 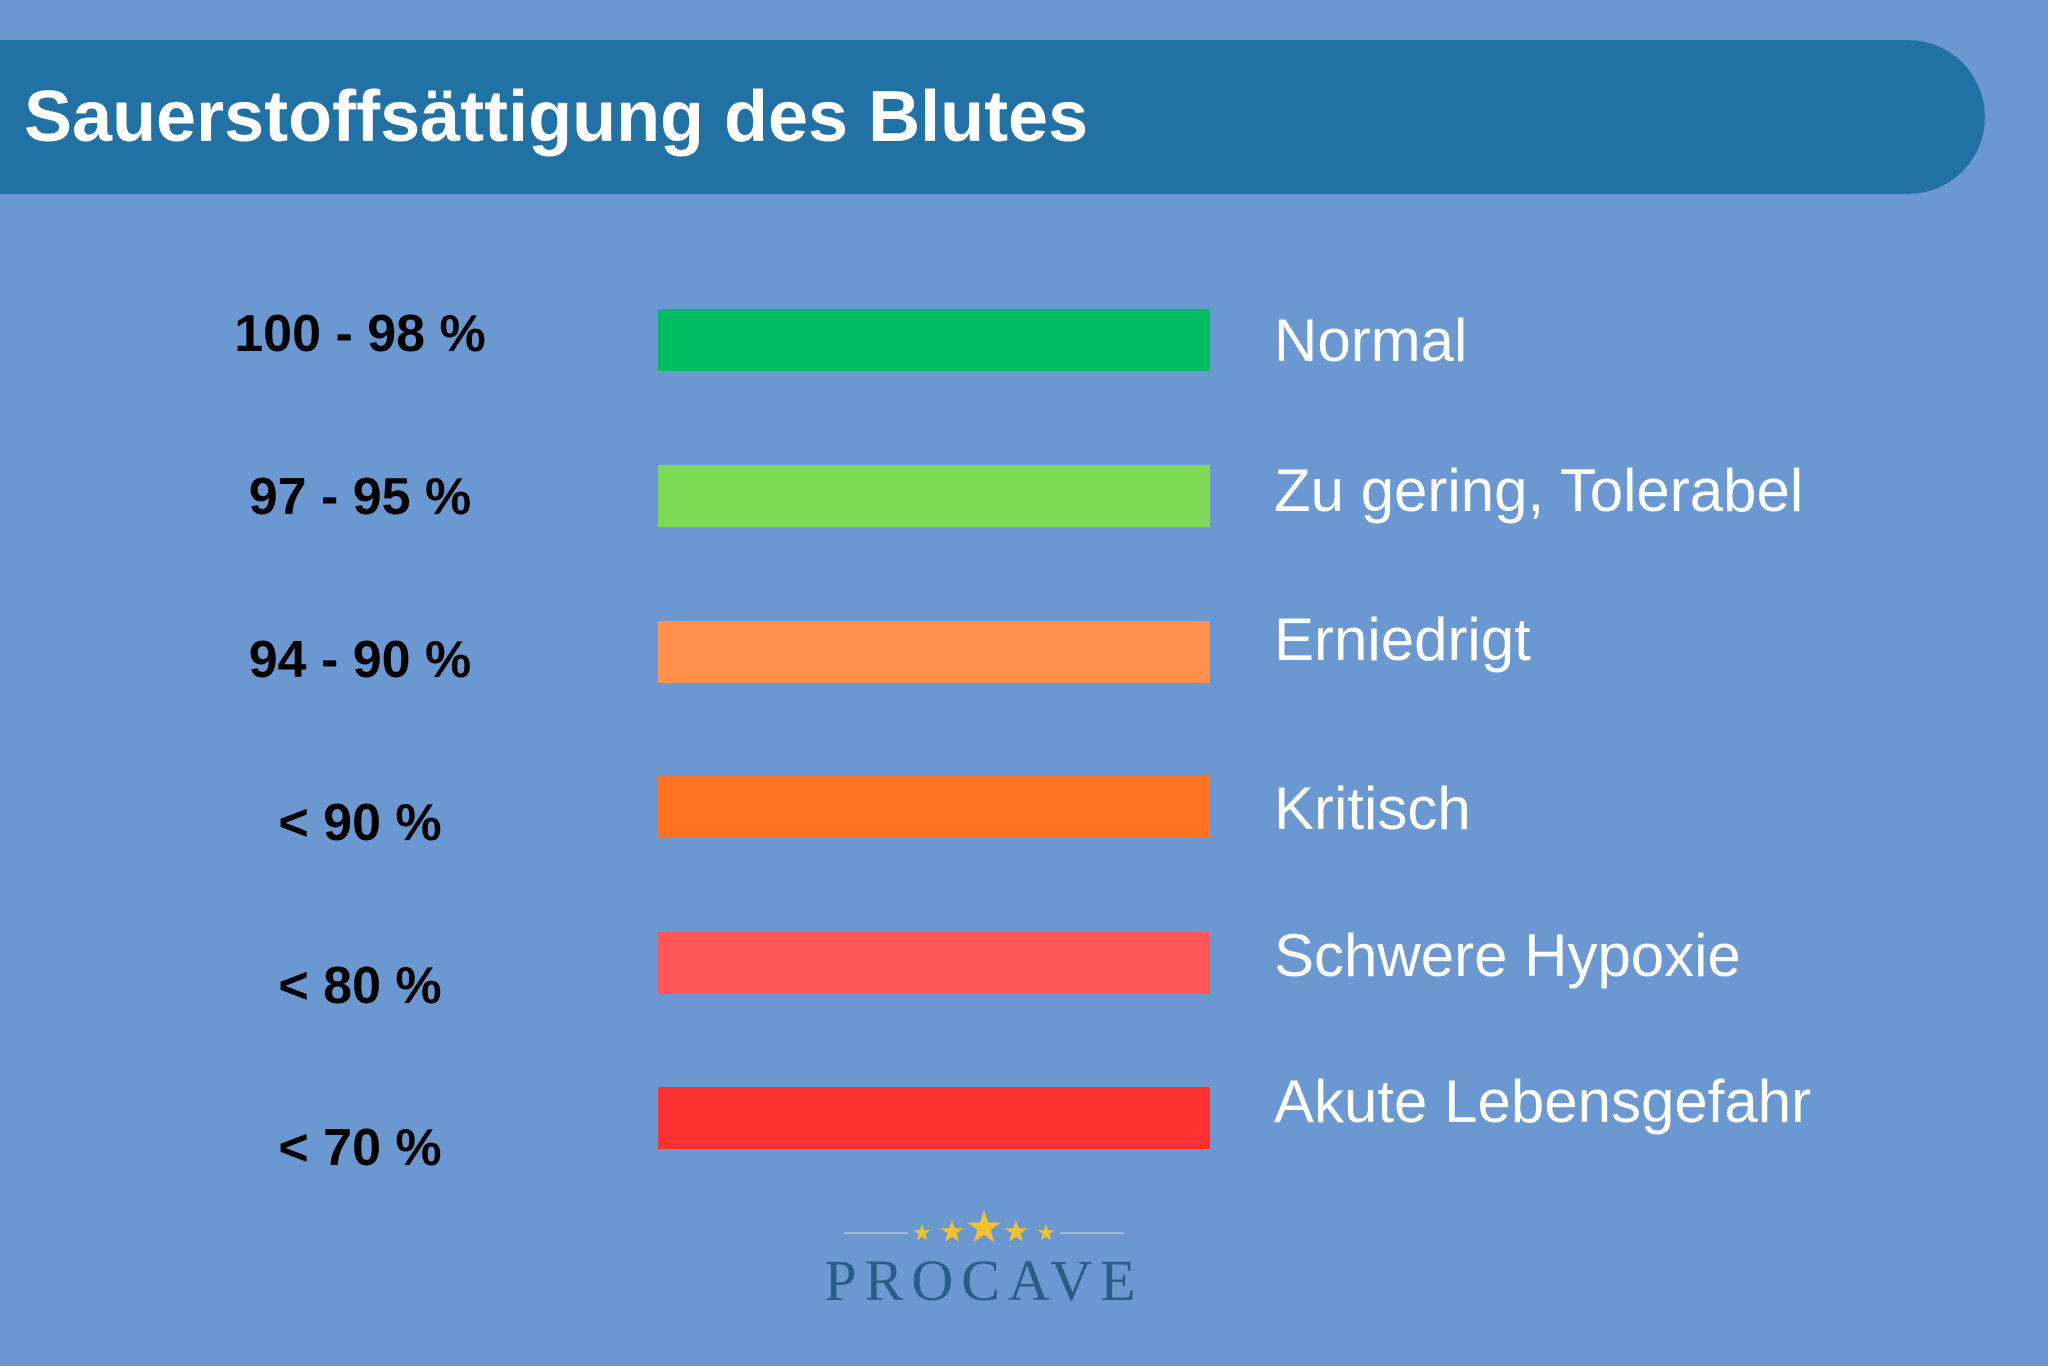 What do you see at coordinates (360, 497) in the screenshot?
I see `range-label: 97 - 95 %` at bounding box center [360, 497].